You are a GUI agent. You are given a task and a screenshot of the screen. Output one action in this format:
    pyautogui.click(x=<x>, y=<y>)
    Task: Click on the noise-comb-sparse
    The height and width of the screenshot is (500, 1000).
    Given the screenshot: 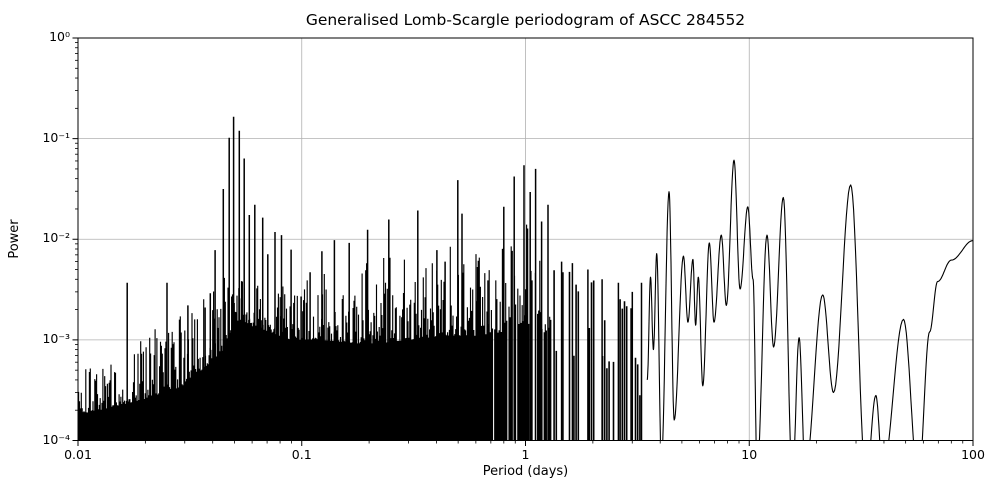 What is the action you would take?
    pyautogui.click(x=597, y=355)
    